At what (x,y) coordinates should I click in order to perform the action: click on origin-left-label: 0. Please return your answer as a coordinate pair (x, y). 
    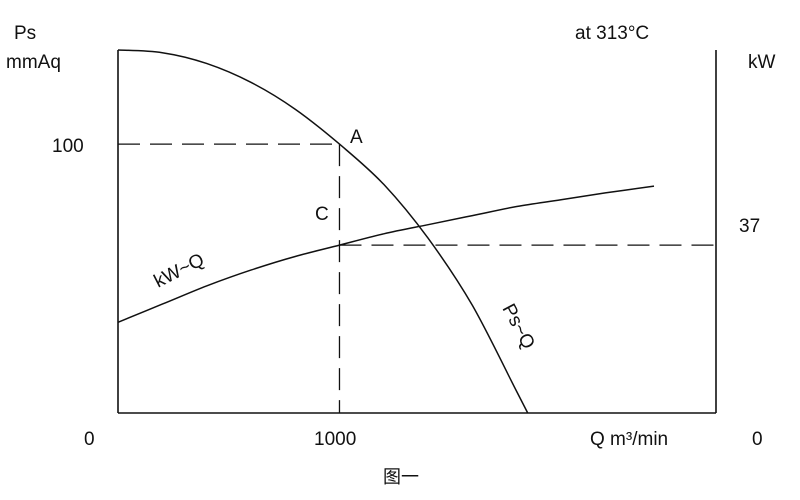
    Looking at the image, I should click on (89, 439).